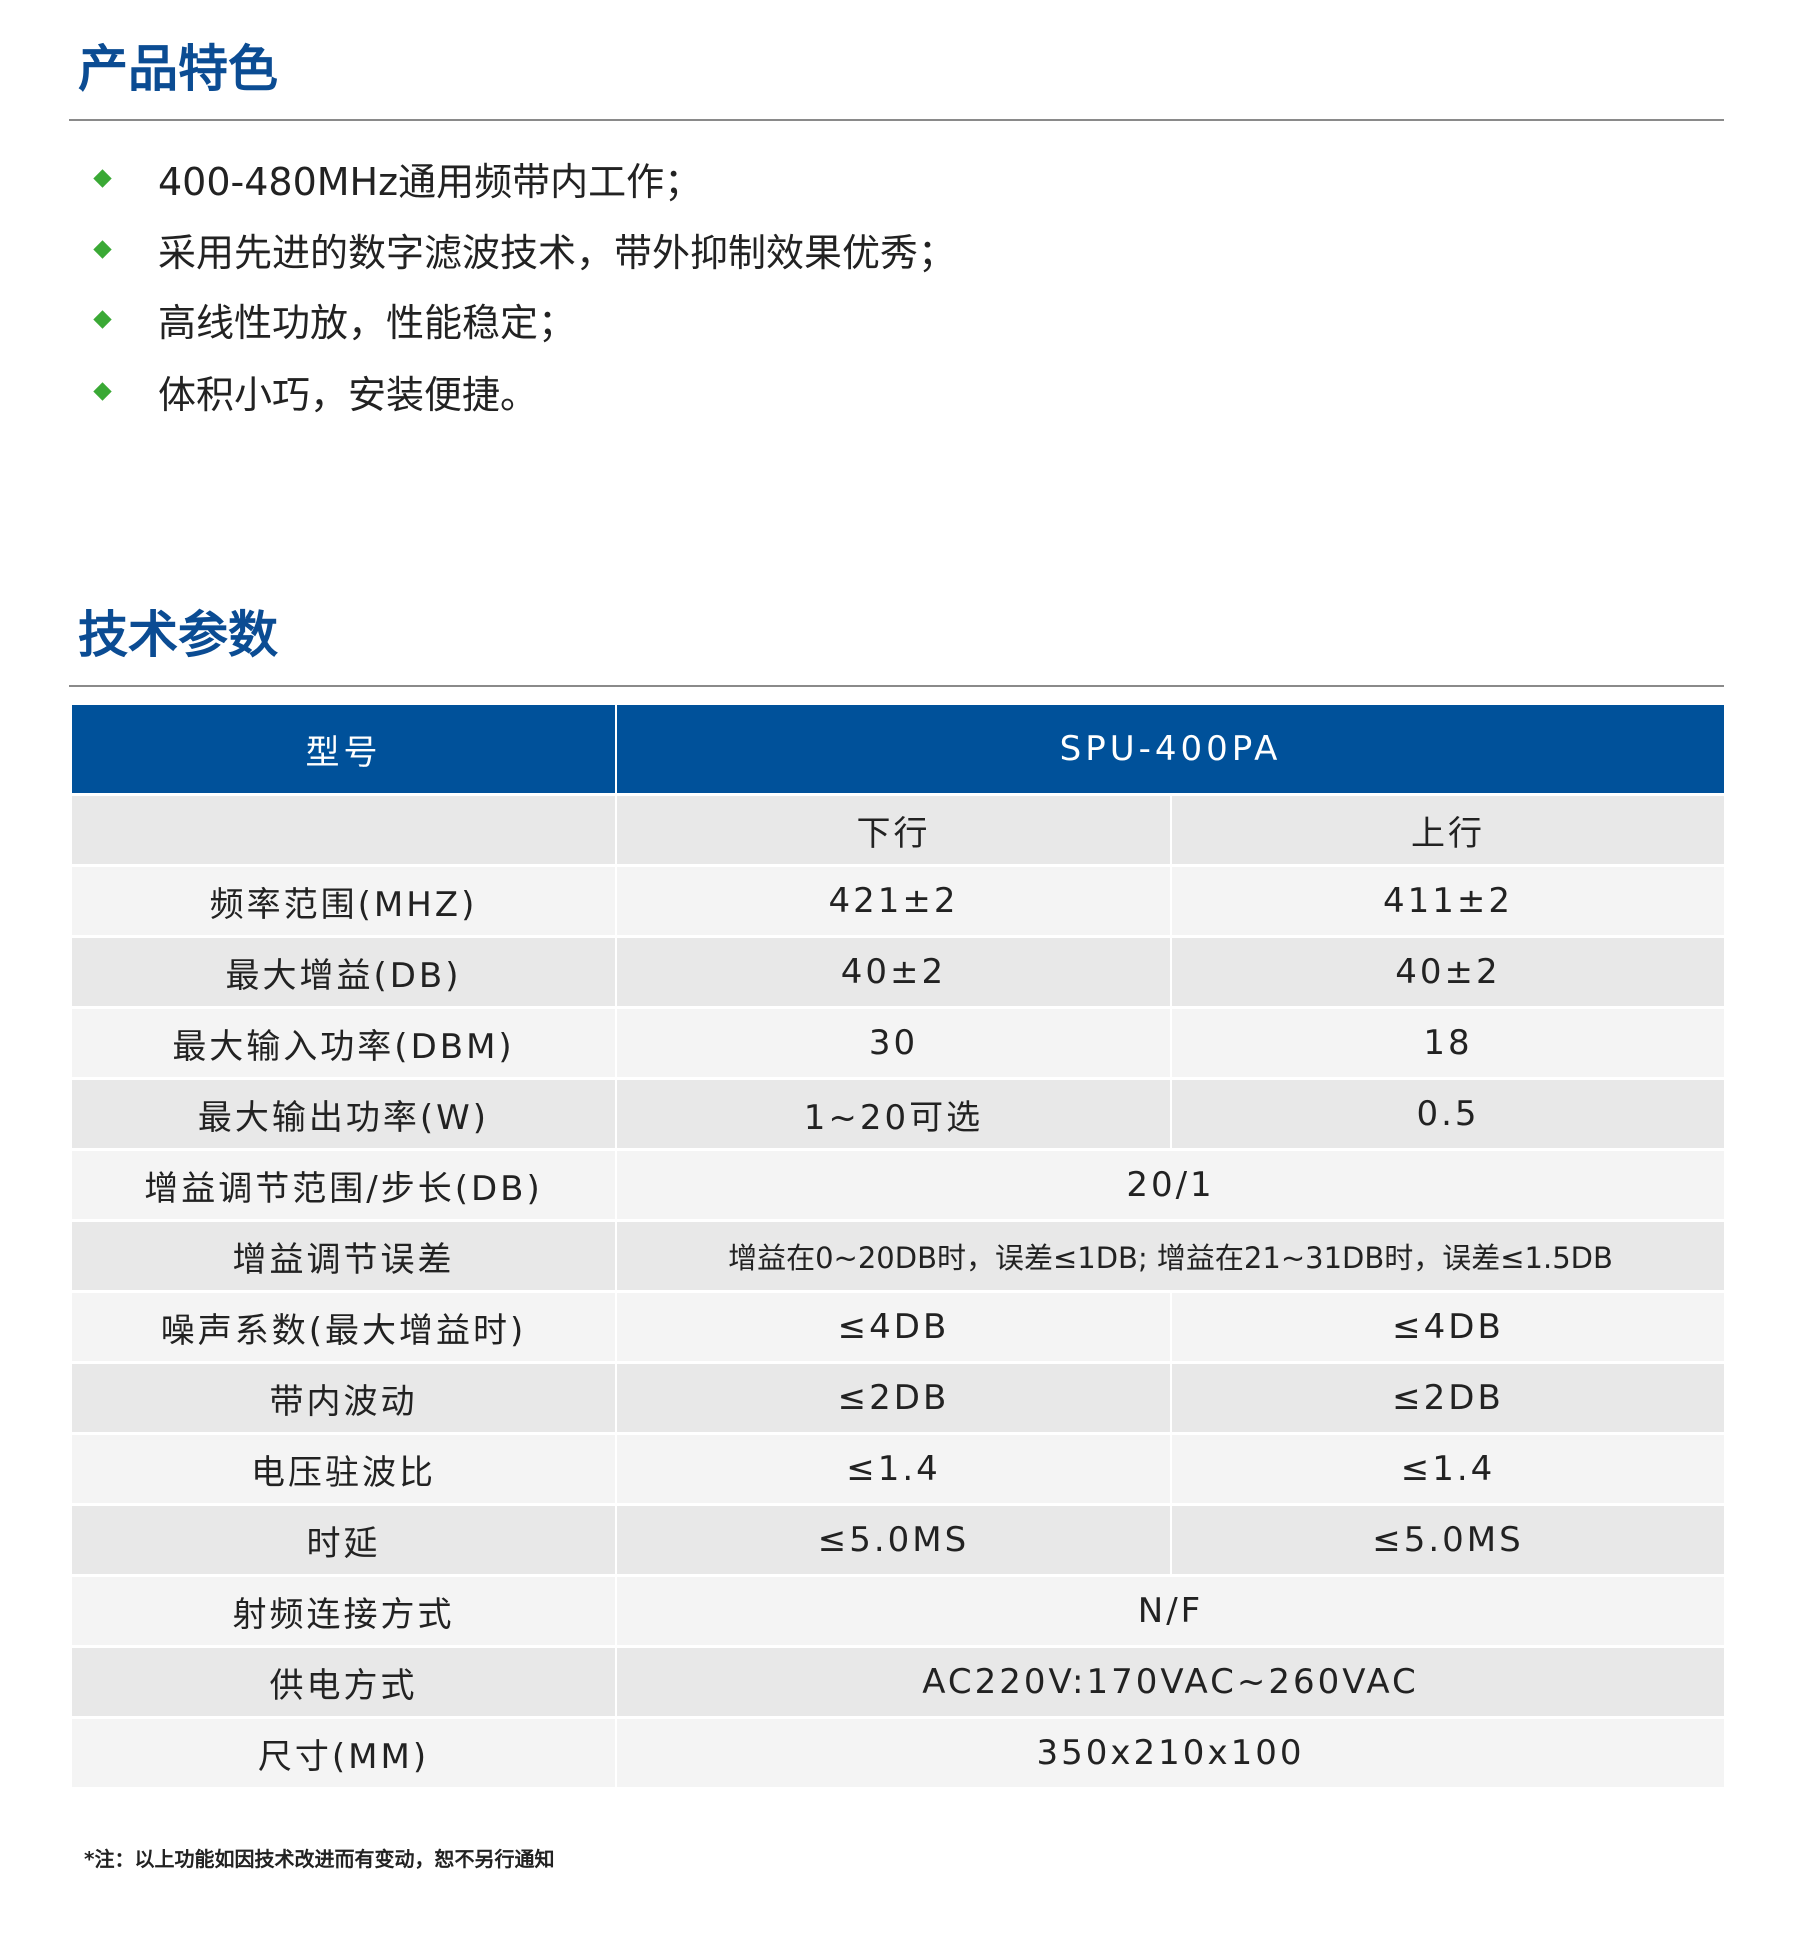 Image resolution: width=1800 pixels, height=1945 pixels. I want to click on table-row: 供电方式 AC220V:170VAC~260VAC, so click(898, 1683).